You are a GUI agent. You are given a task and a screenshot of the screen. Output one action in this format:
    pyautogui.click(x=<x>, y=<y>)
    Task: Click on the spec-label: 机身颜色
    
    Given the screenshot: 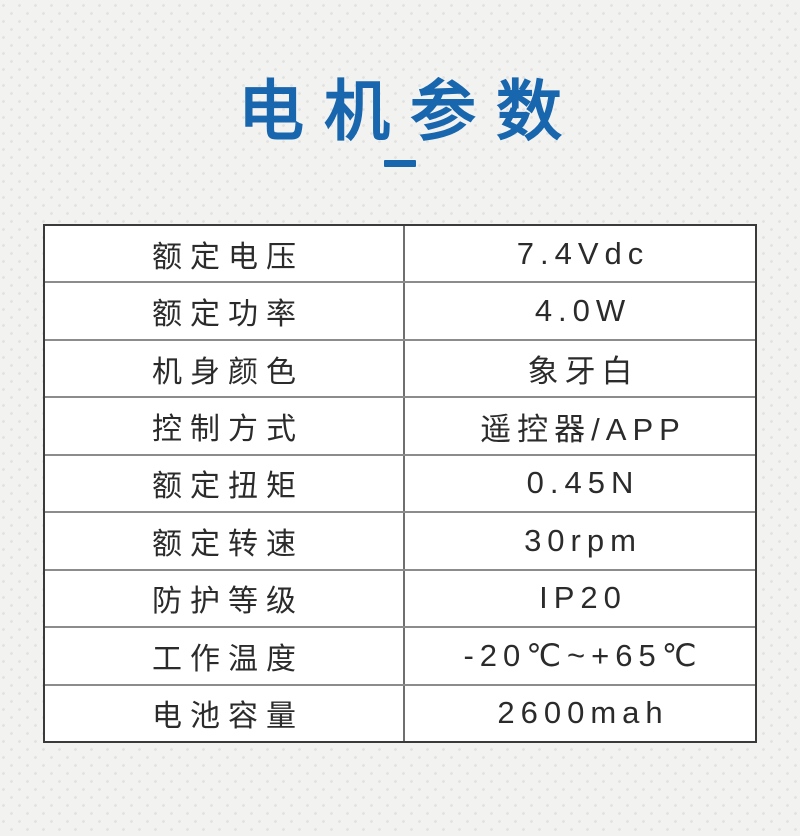 What is the action you would take?
    pyautogui.click(x=228, y=372)
    